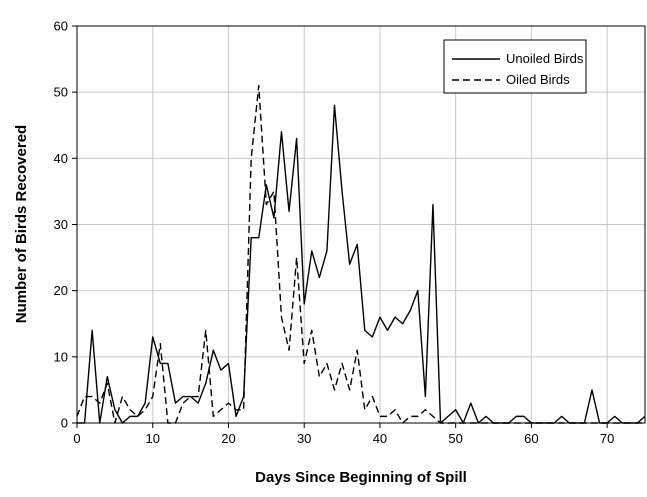 This screenshot has height=497, width=647. Describe the element at coordinates (228, 438) in the screenshot. I see `x-tick-label: 20` at that location.